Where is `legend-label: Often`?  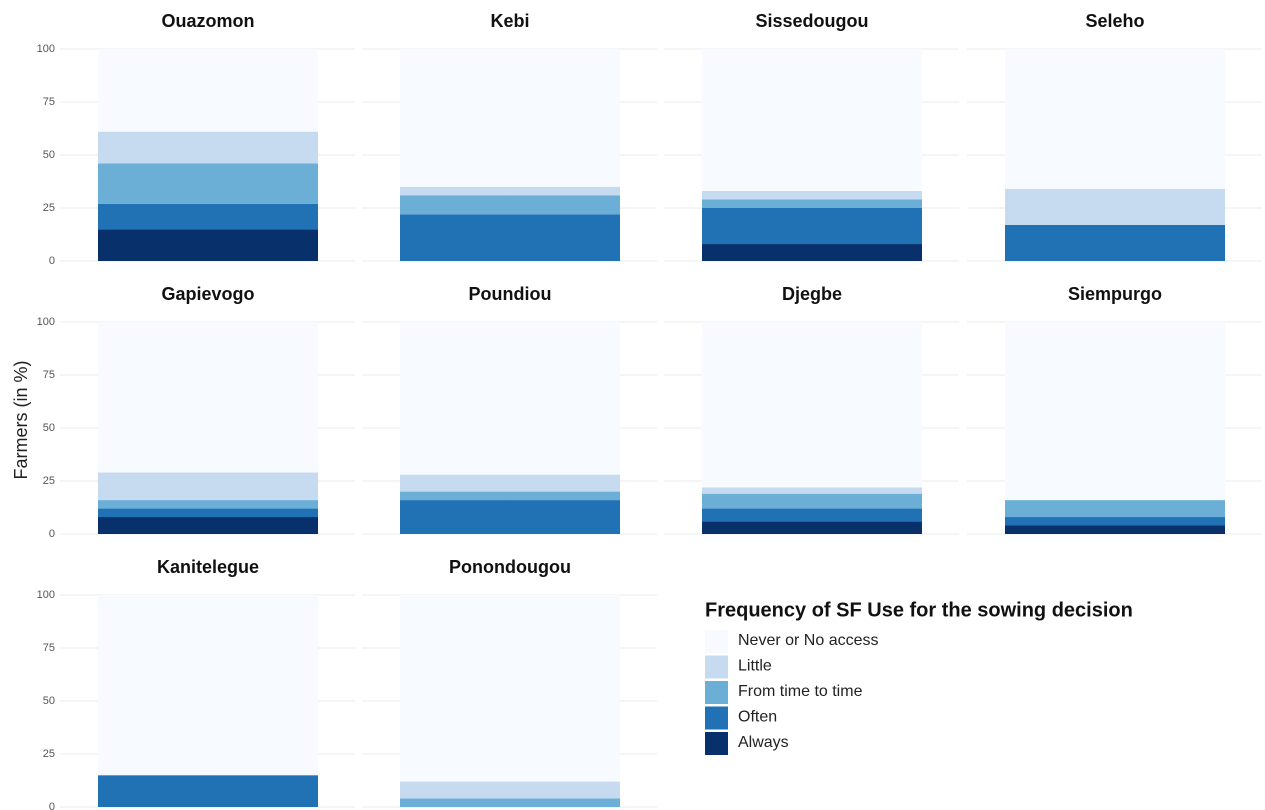 legend-label: Often is located at coordinates (757, 717).